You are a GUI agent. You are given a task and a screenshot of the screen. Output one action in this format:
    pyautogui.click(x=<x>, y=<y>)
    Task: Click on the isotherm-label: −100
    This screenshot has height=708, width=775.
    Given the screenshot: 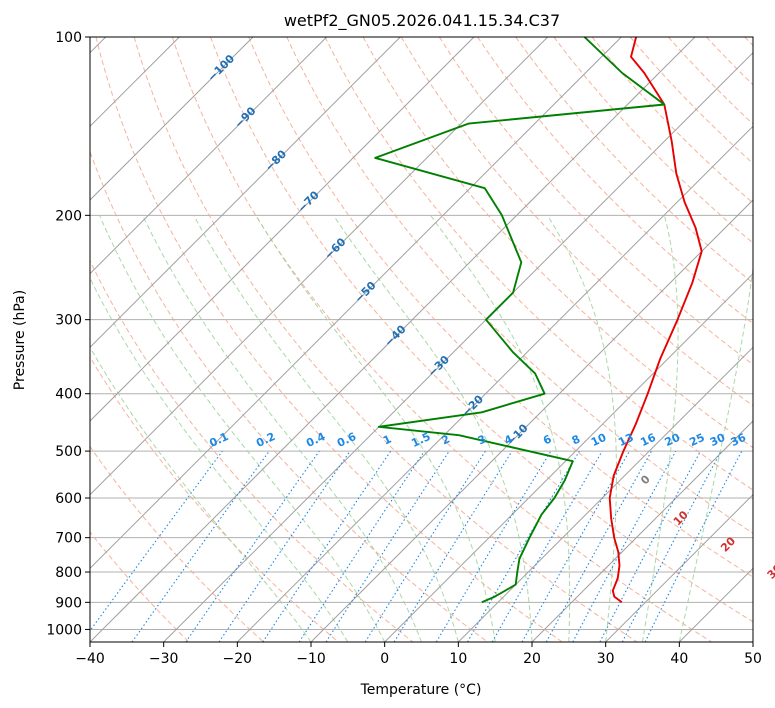 What is the action you would take?
    pyautogui.click(x=221, y=68)
    